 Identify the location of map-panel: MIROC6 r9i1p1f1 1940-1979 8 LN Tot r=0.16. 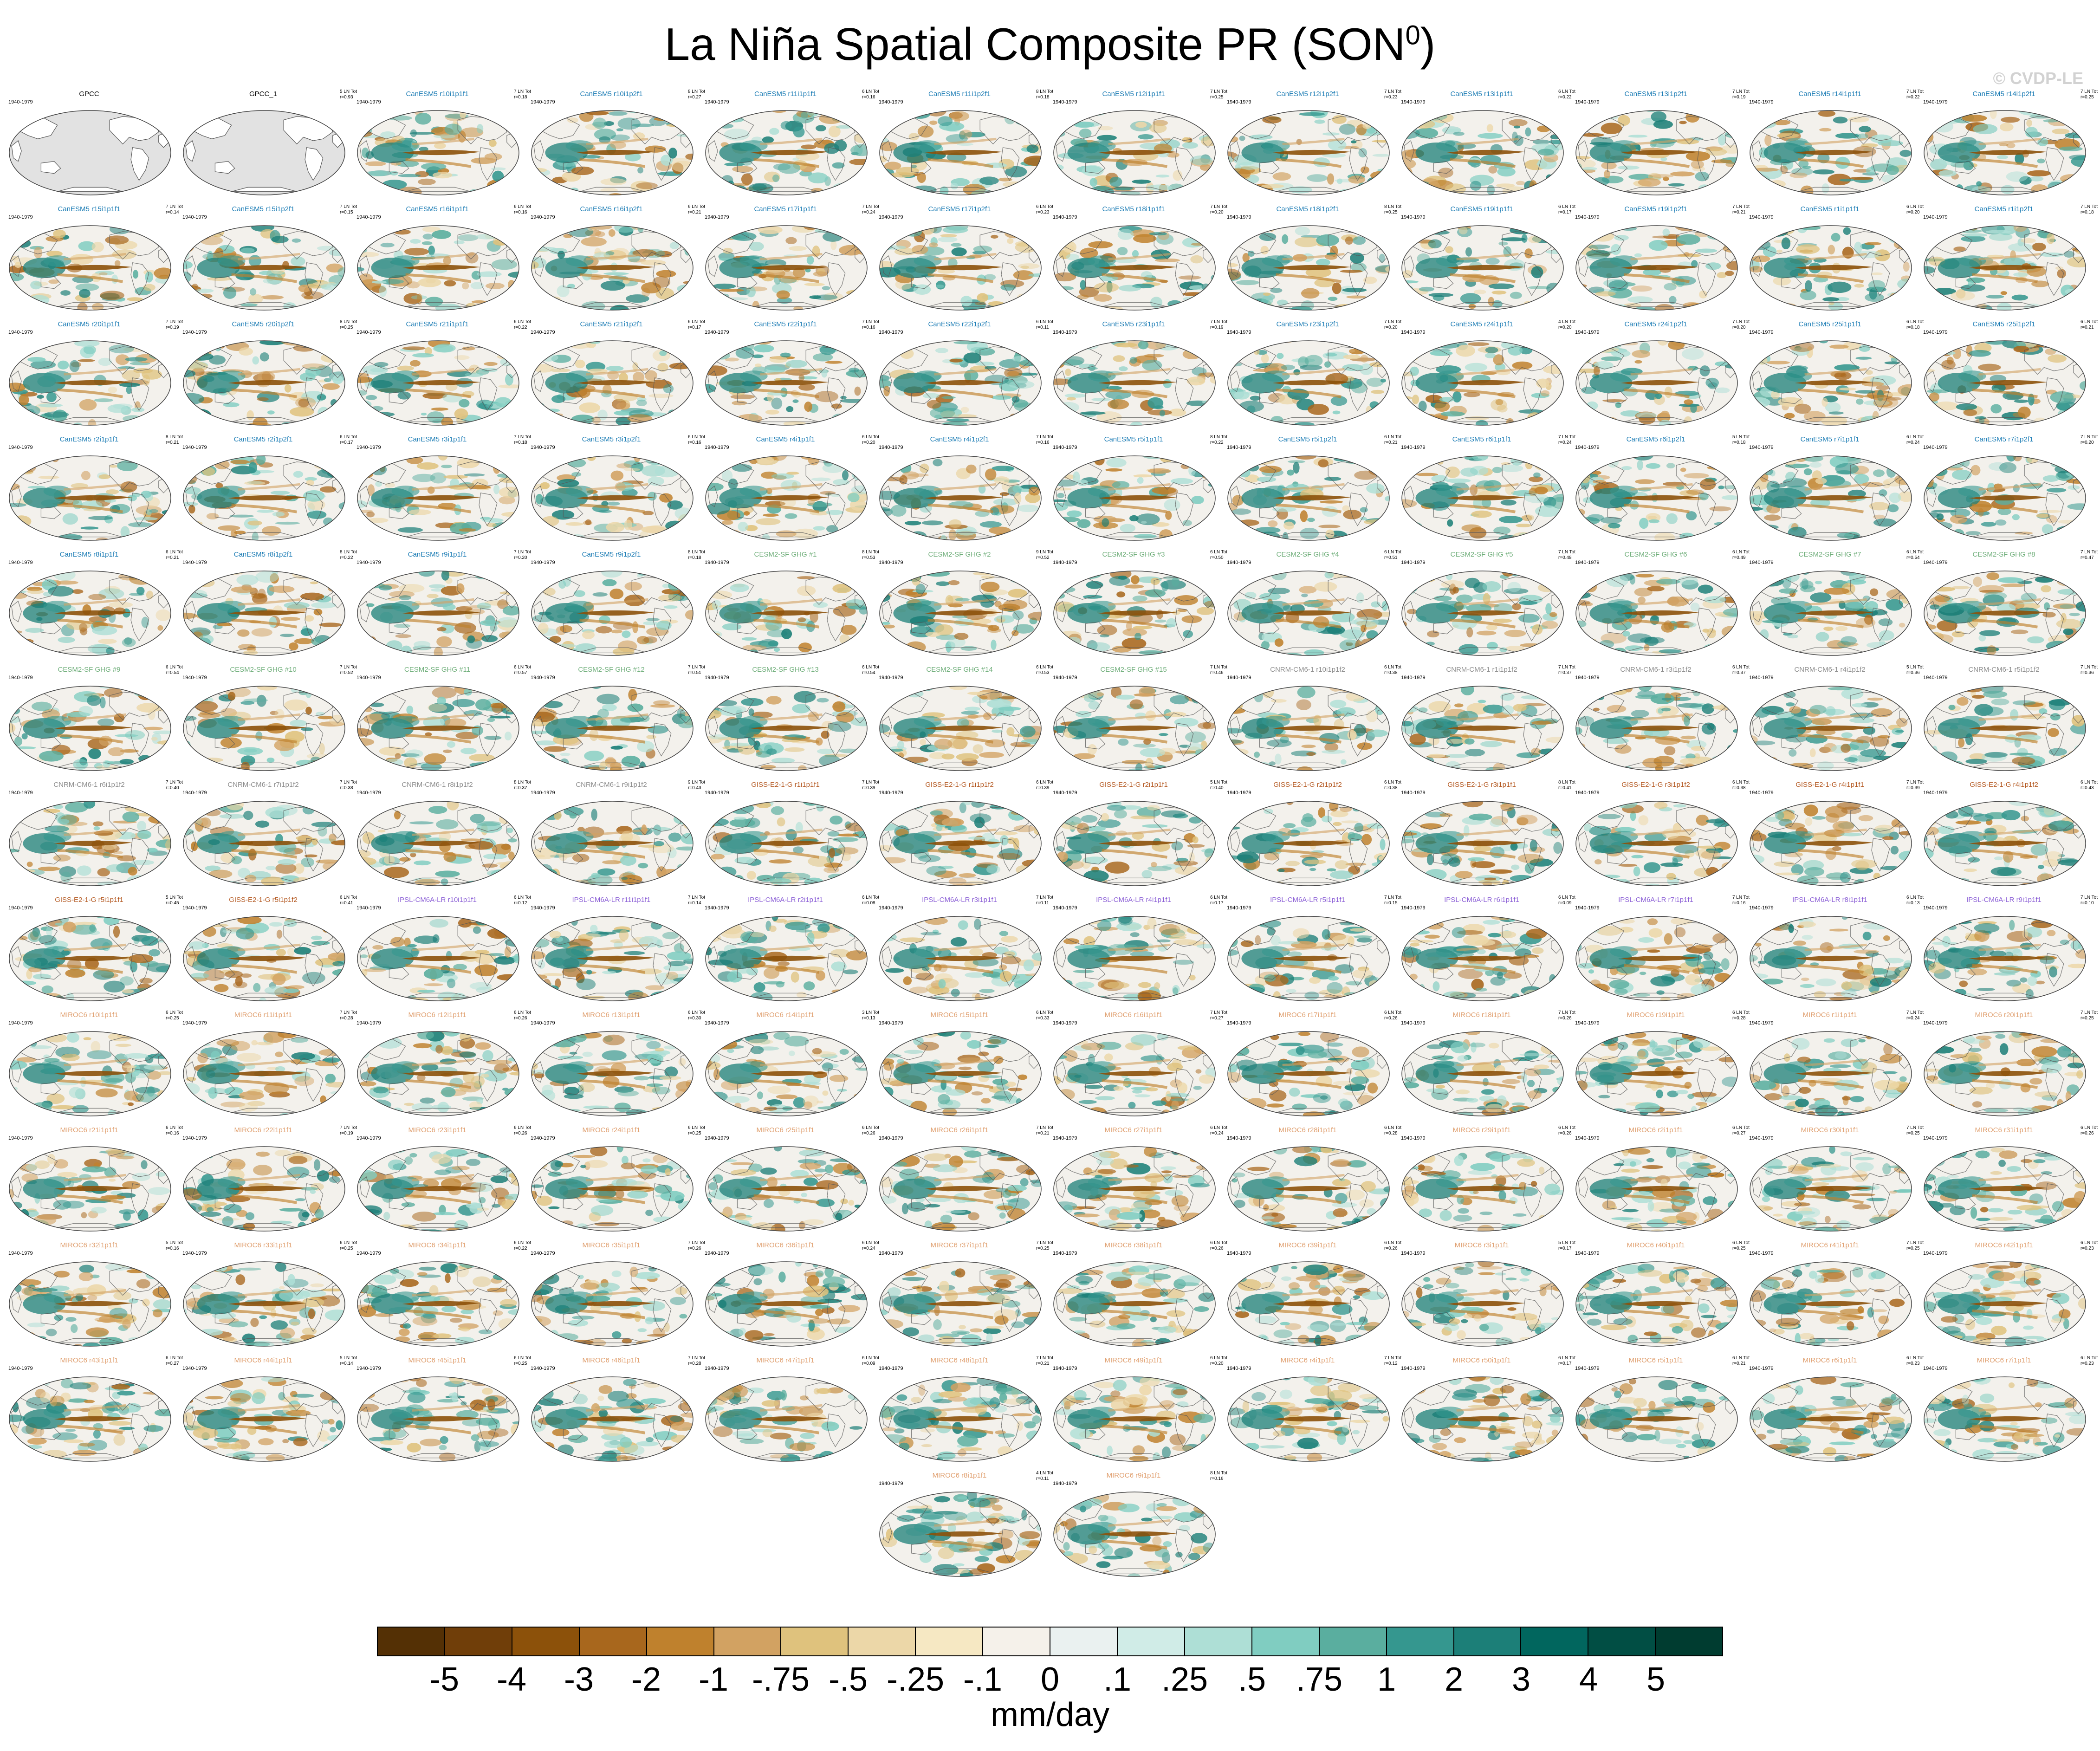
(1136, 1557).